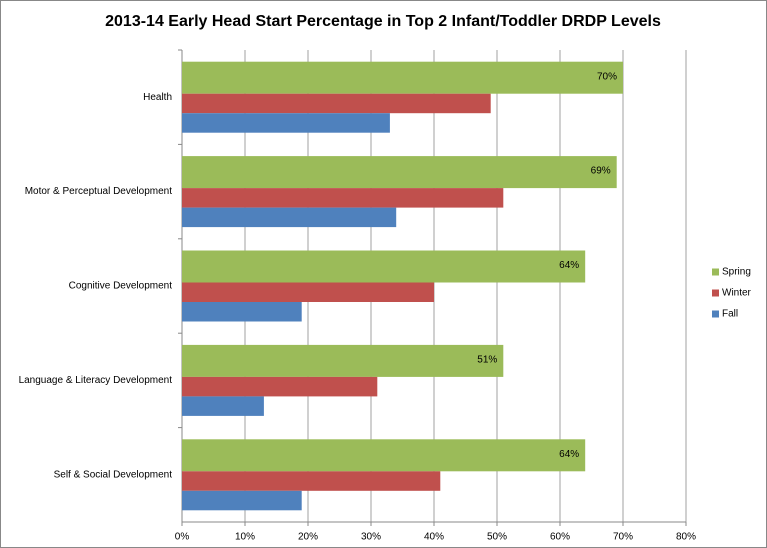 This screenshot has height=548, width=767. Describe the element at coordinates (730, 314) in the screenshot. I see `legend-label: Fall` at that location.